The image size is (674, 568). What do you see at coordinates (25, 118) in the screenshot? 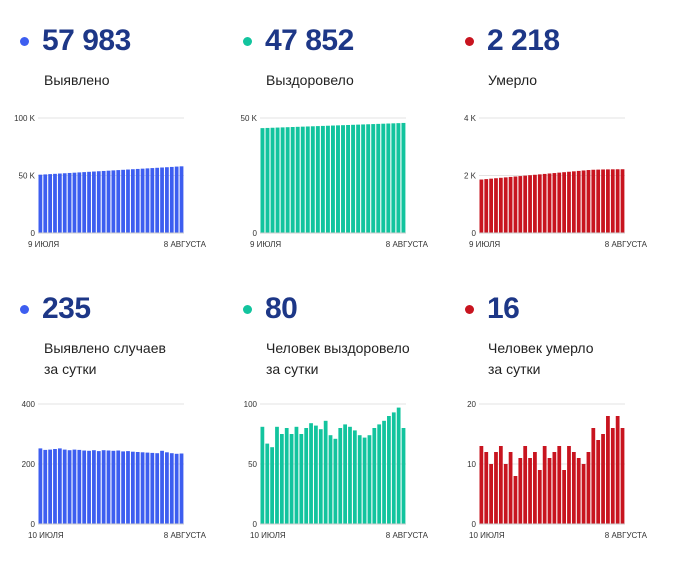
I see `y-tick-label: 100 K` at bounding box center [25, 118].